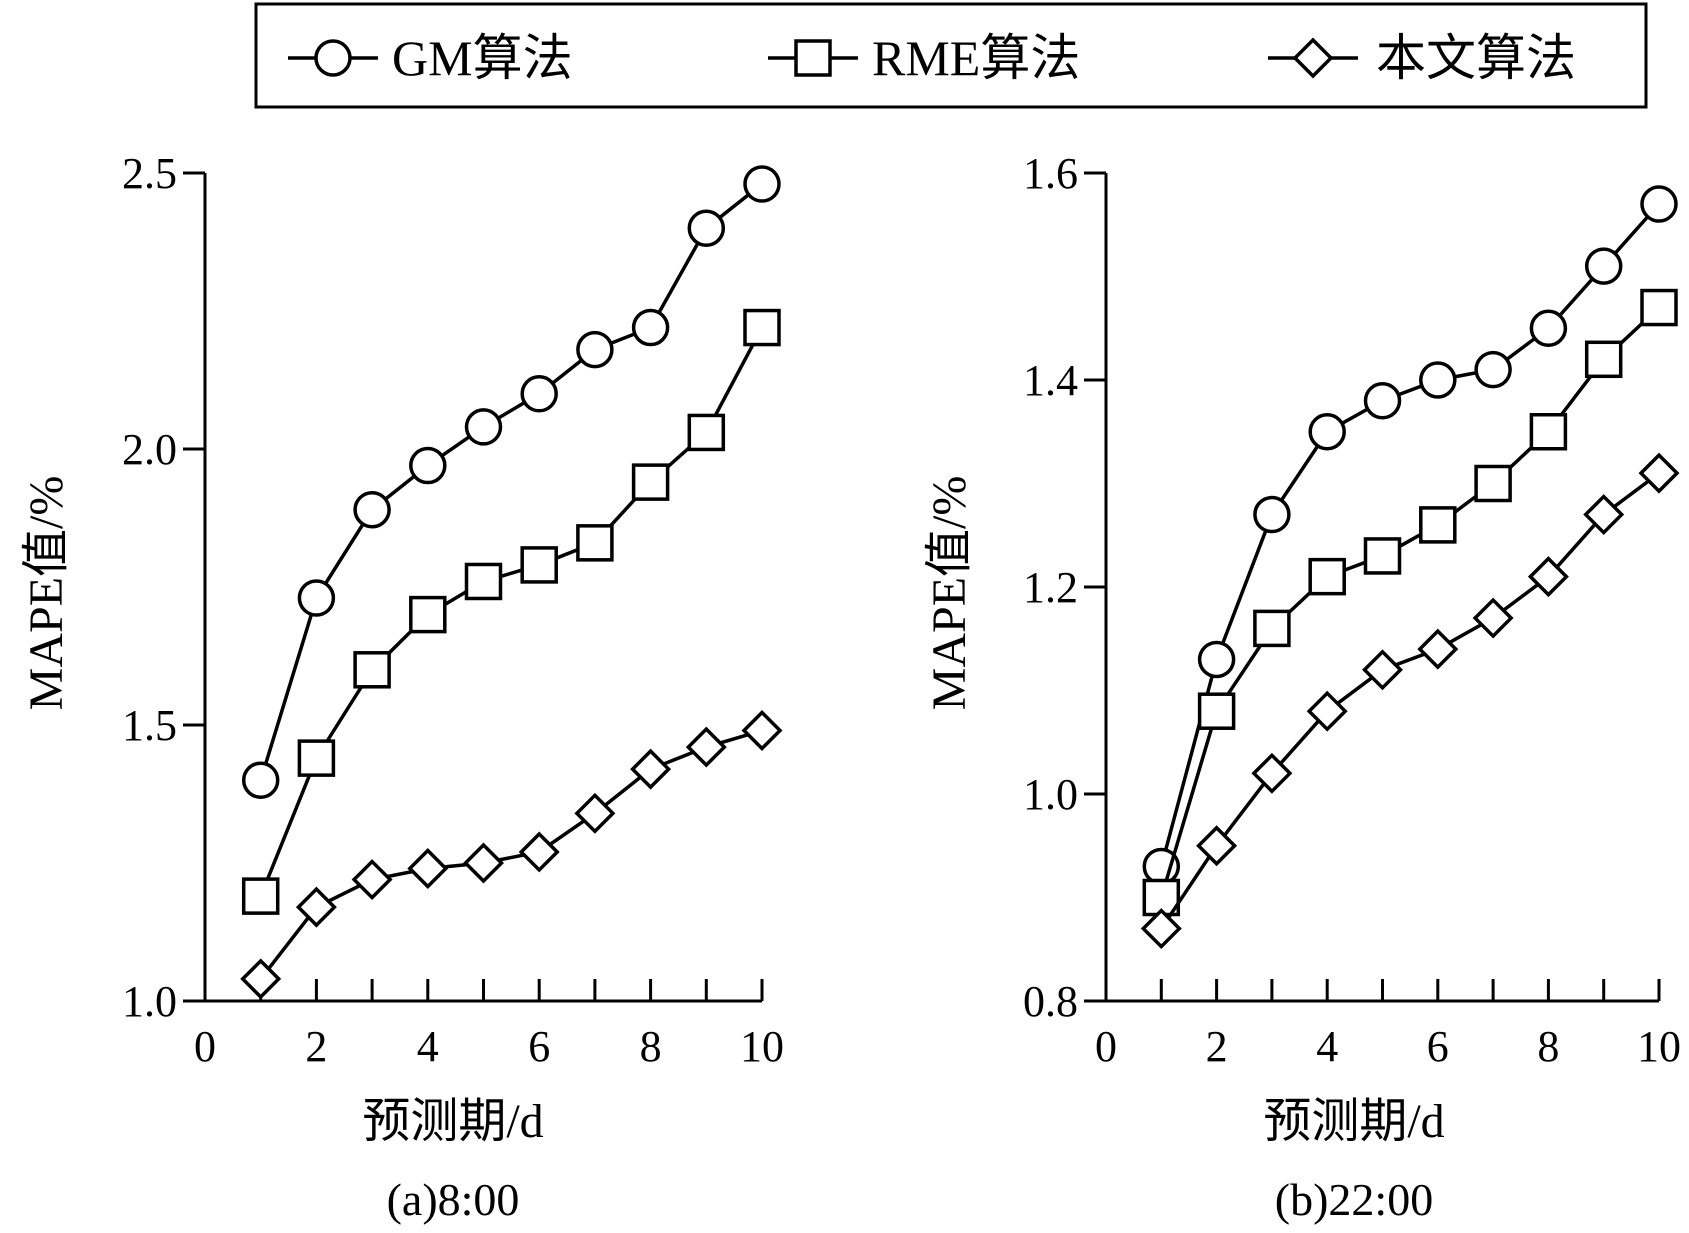 The width and height of the screenshot is (1689, 1233). I want to click on chart-a-y-tick-label: 1.0, so click(149, 1001).